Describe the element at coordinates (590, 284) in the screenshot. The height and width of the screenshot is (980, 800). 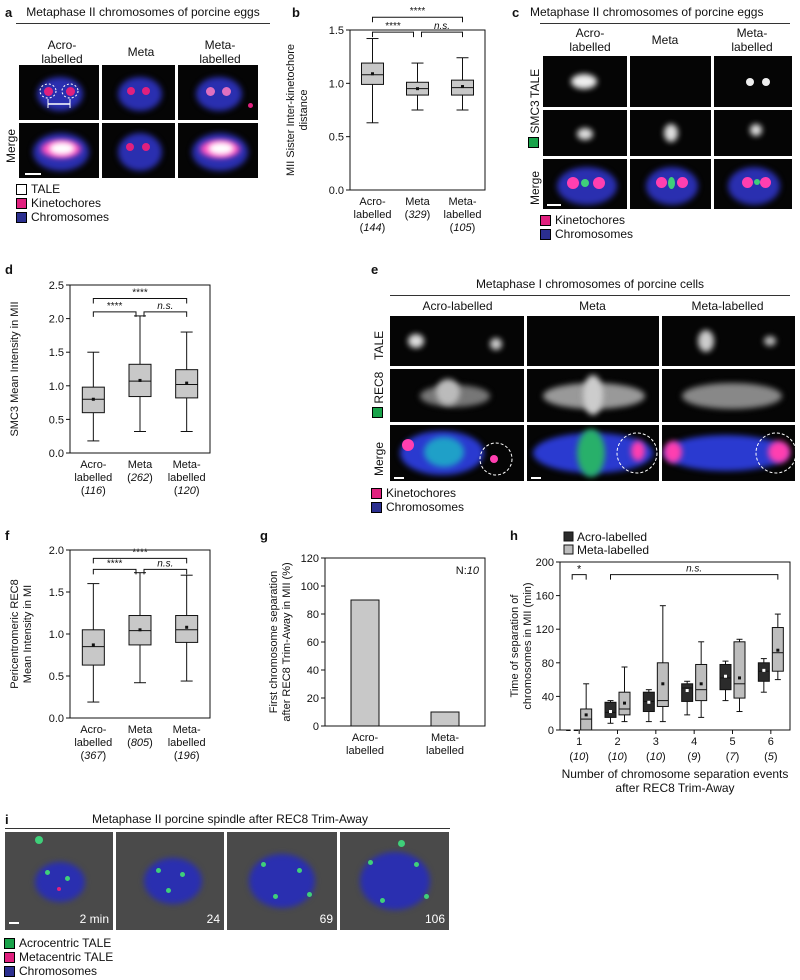
I see `panel-e-title: Metaphase I chromosomes of porcine cells` at that location.